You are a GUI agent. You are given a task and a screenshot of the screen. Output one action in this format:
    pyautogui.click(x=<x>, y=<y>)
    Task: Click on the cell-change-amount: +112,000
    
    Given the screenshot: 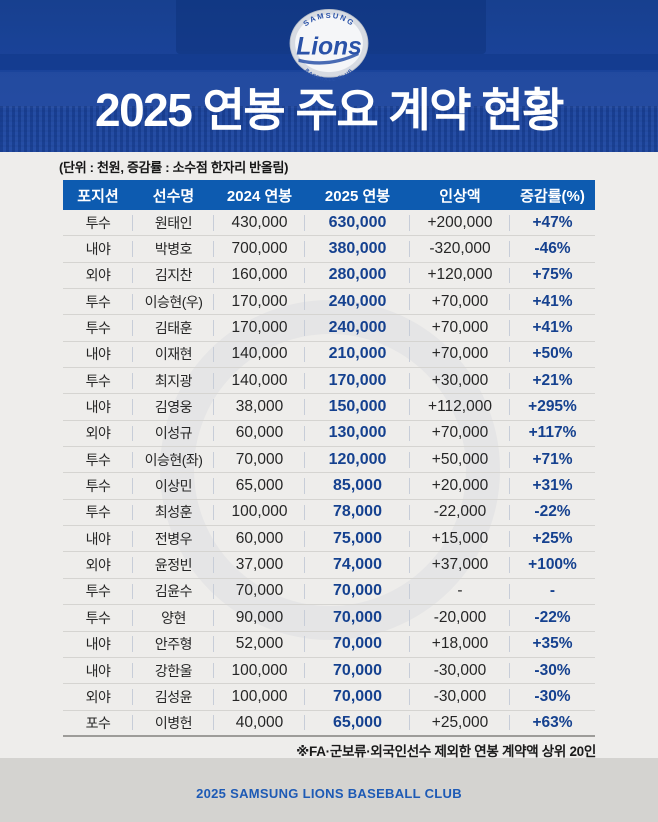 What is the action you would take?
    pyautogui.click(x=460, y=406)
    